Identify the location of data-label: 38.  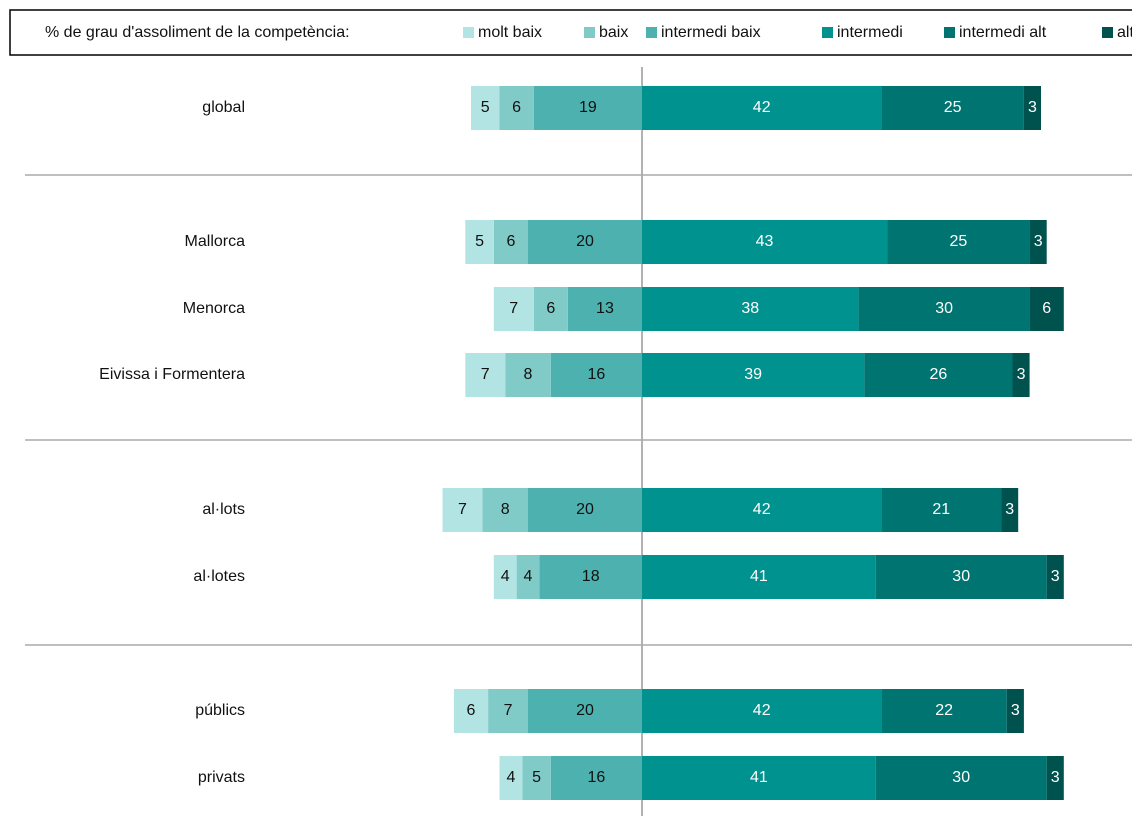
(750, 308).